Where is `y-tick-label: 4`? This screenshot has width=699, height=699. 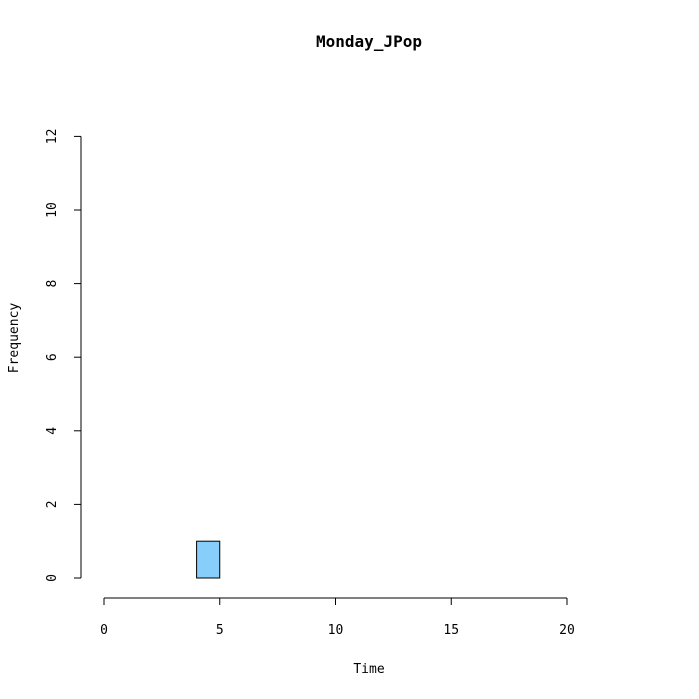 y-tick-label: 4 is located at coordinates (52, 431).